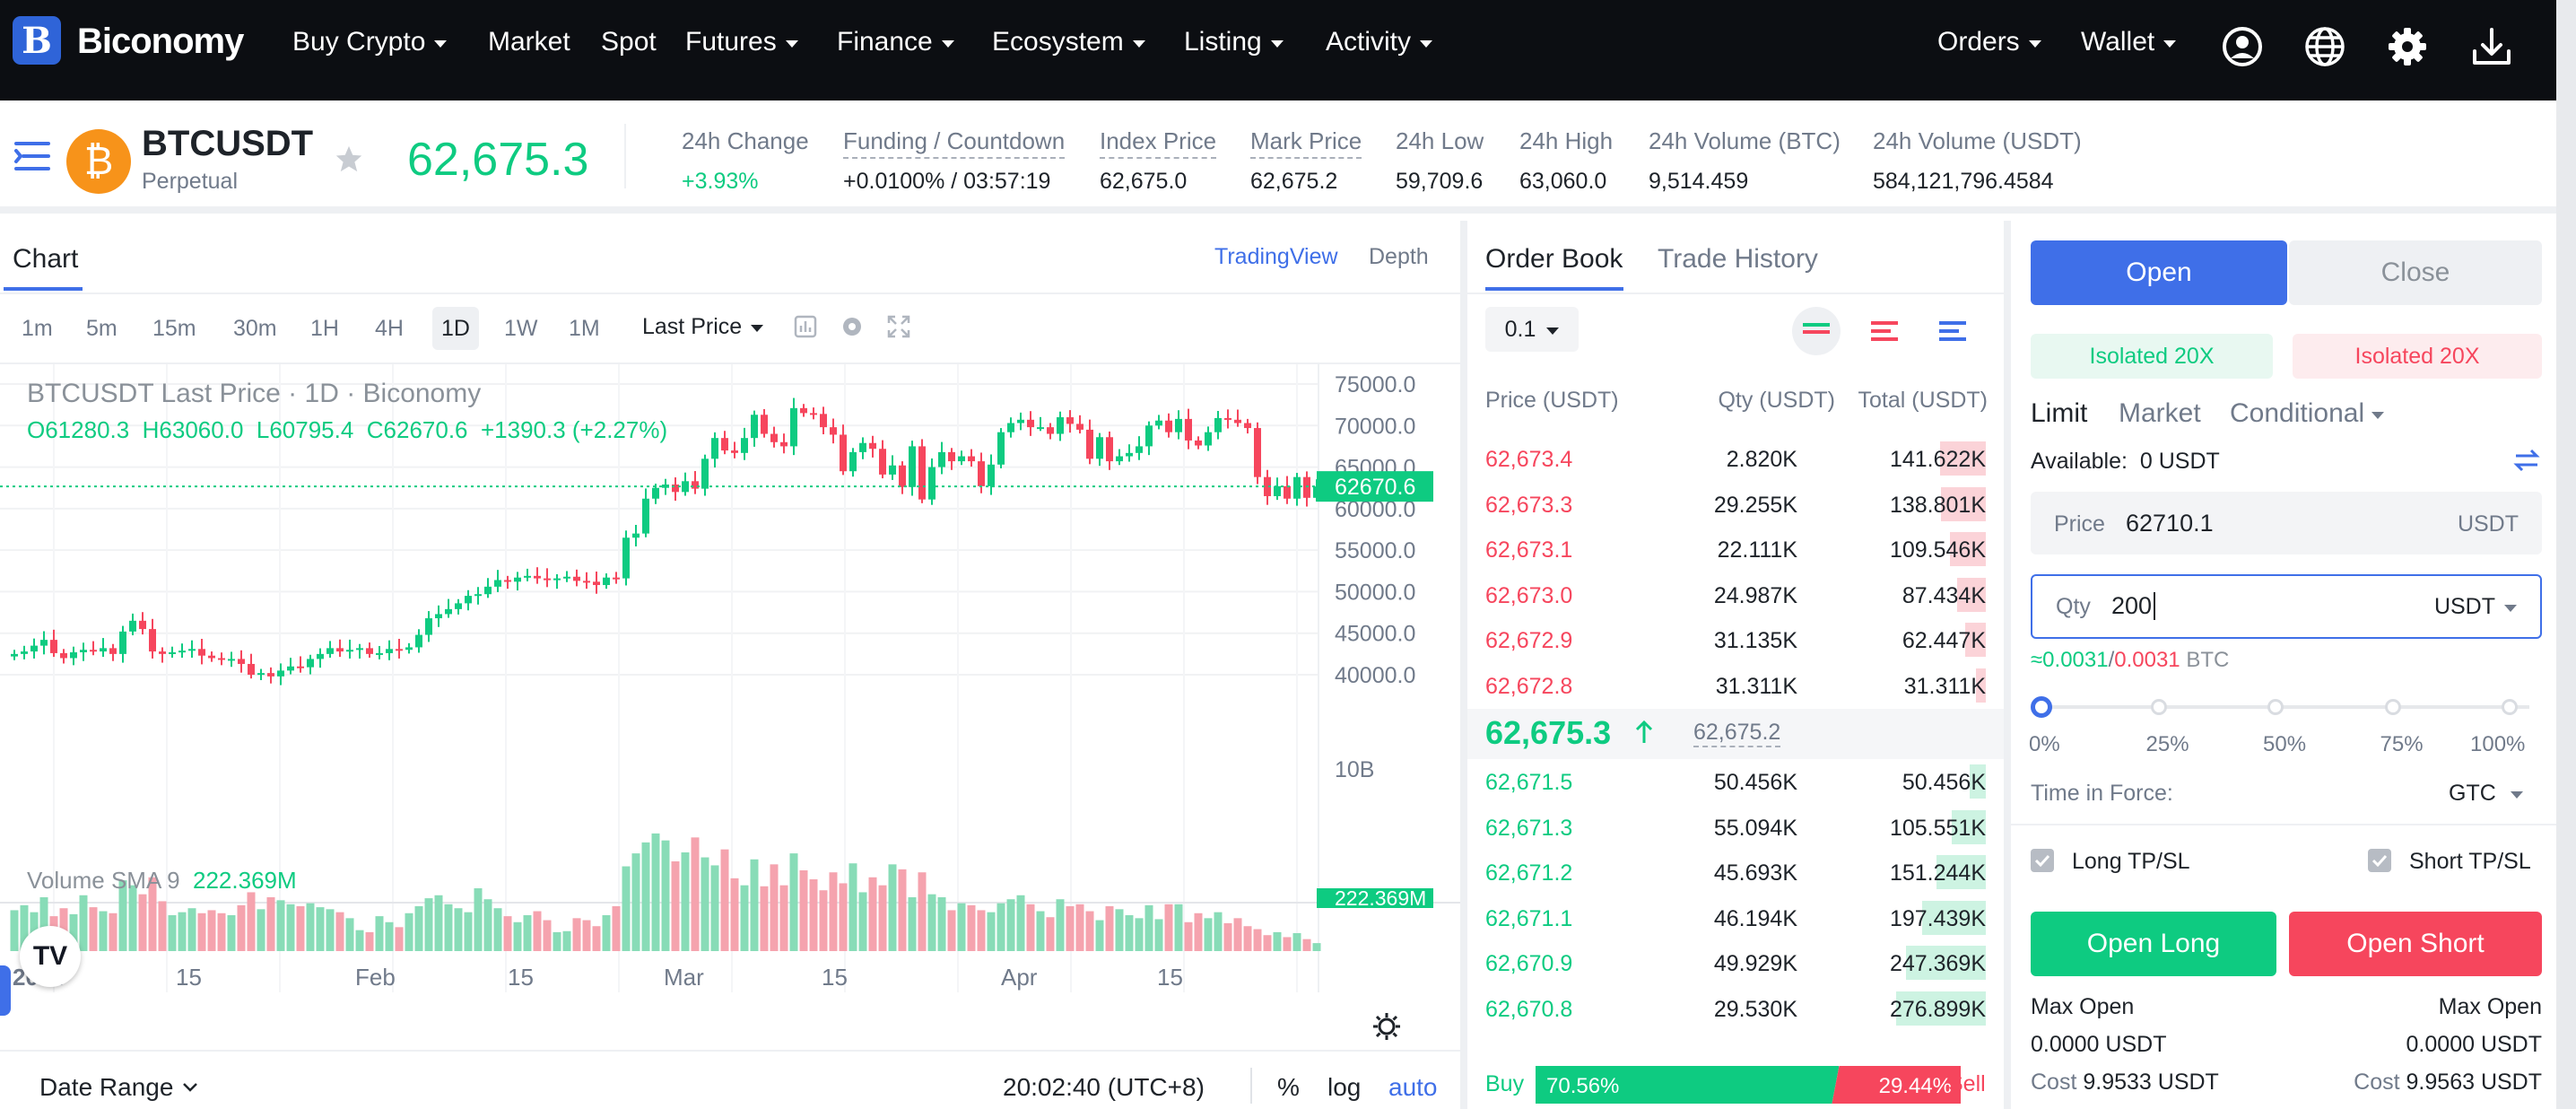 This screenshot has width=2576, height=1109. Describe the element at coordinates (1554, 289) in the screenshot. I see `tab-indicator` at that location.